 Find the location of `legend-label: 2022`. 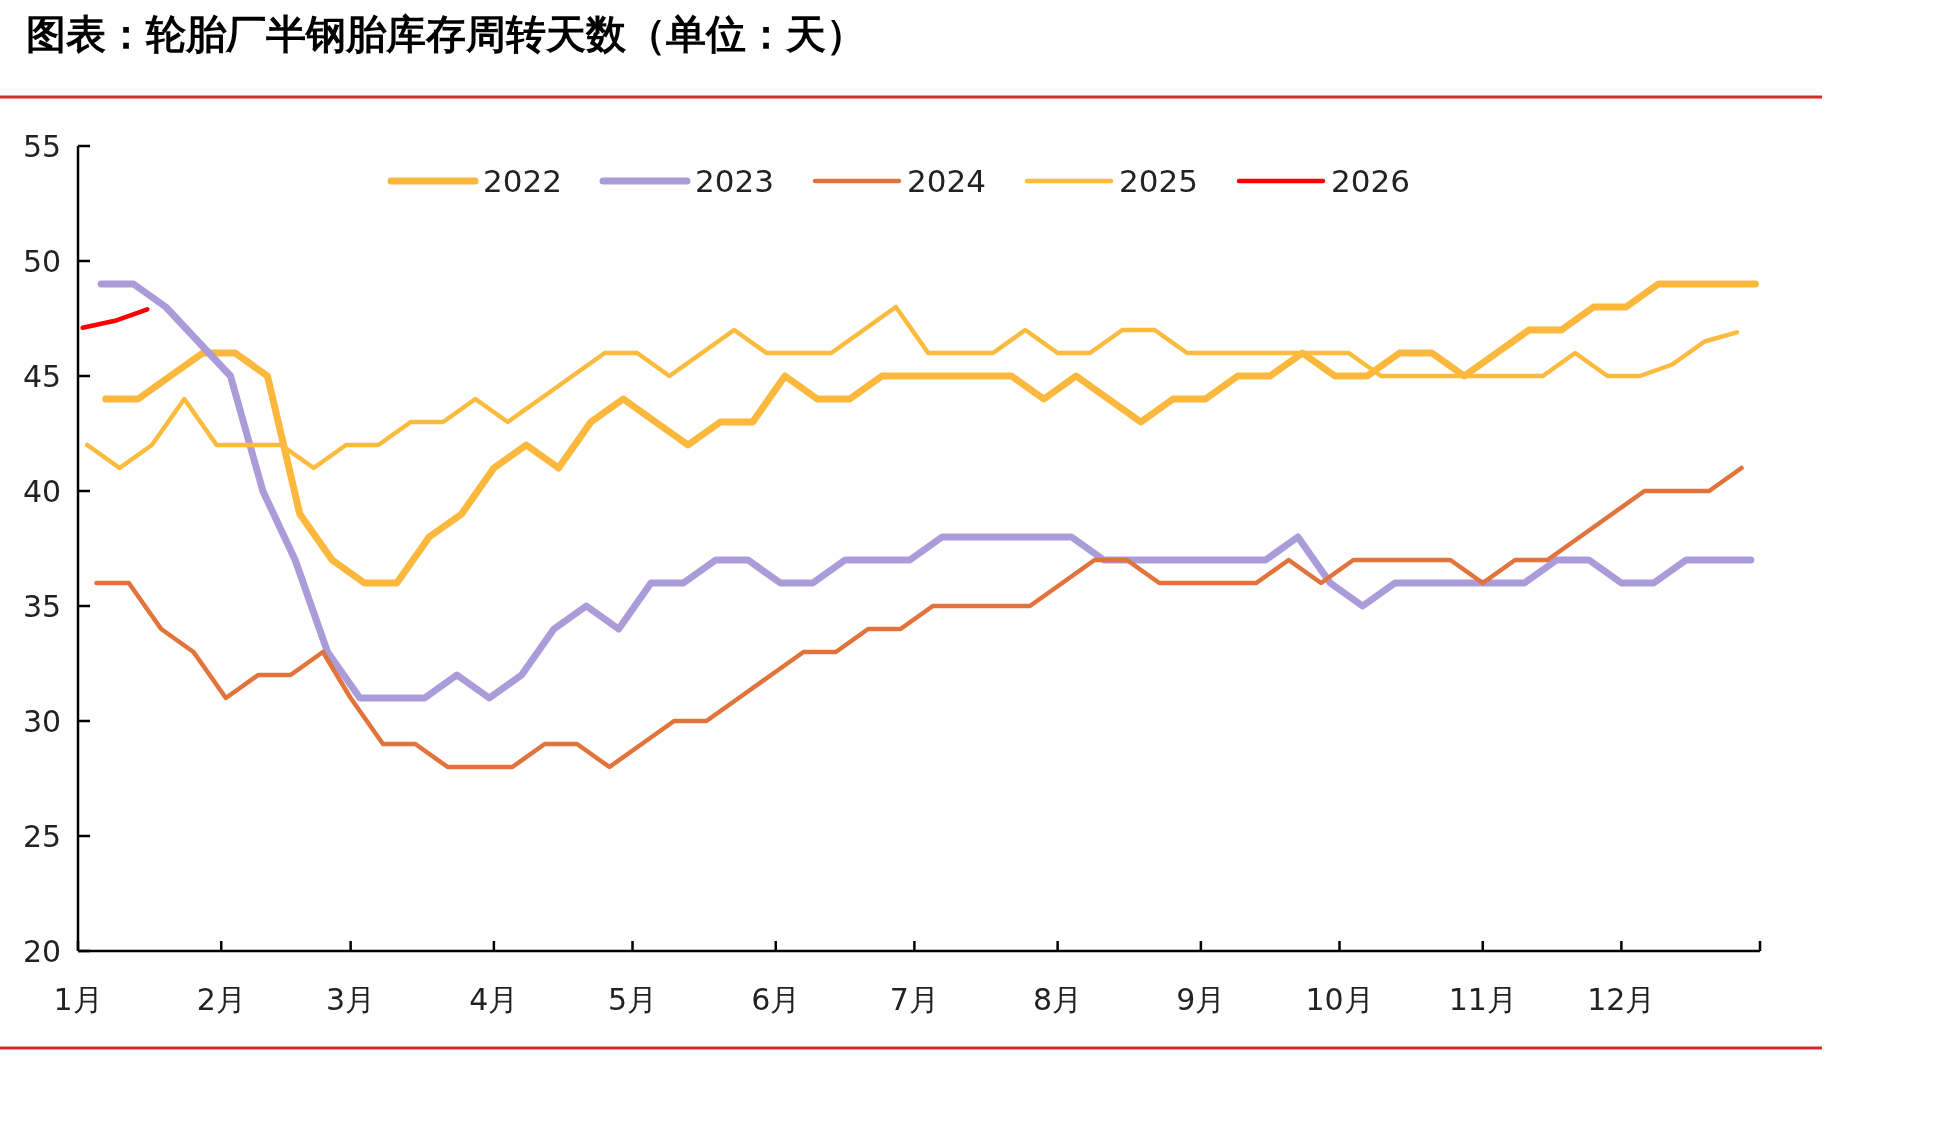

legend-label: 2022 is located at coordinates (522, 181).